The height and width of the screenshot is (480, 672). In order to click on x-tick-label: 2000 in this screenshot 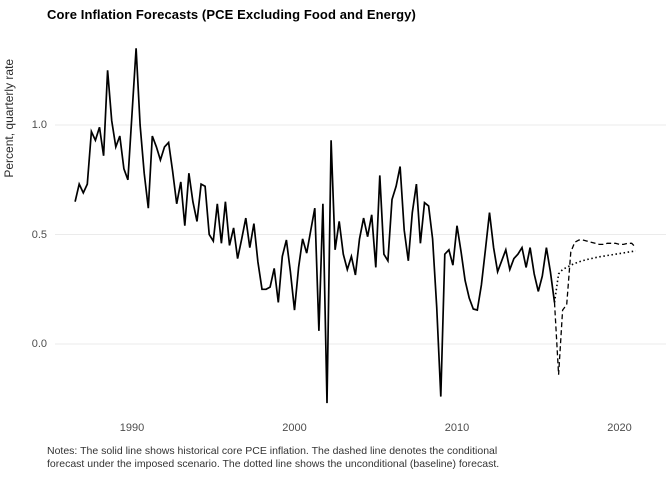, I will do `click(294, 428)`.